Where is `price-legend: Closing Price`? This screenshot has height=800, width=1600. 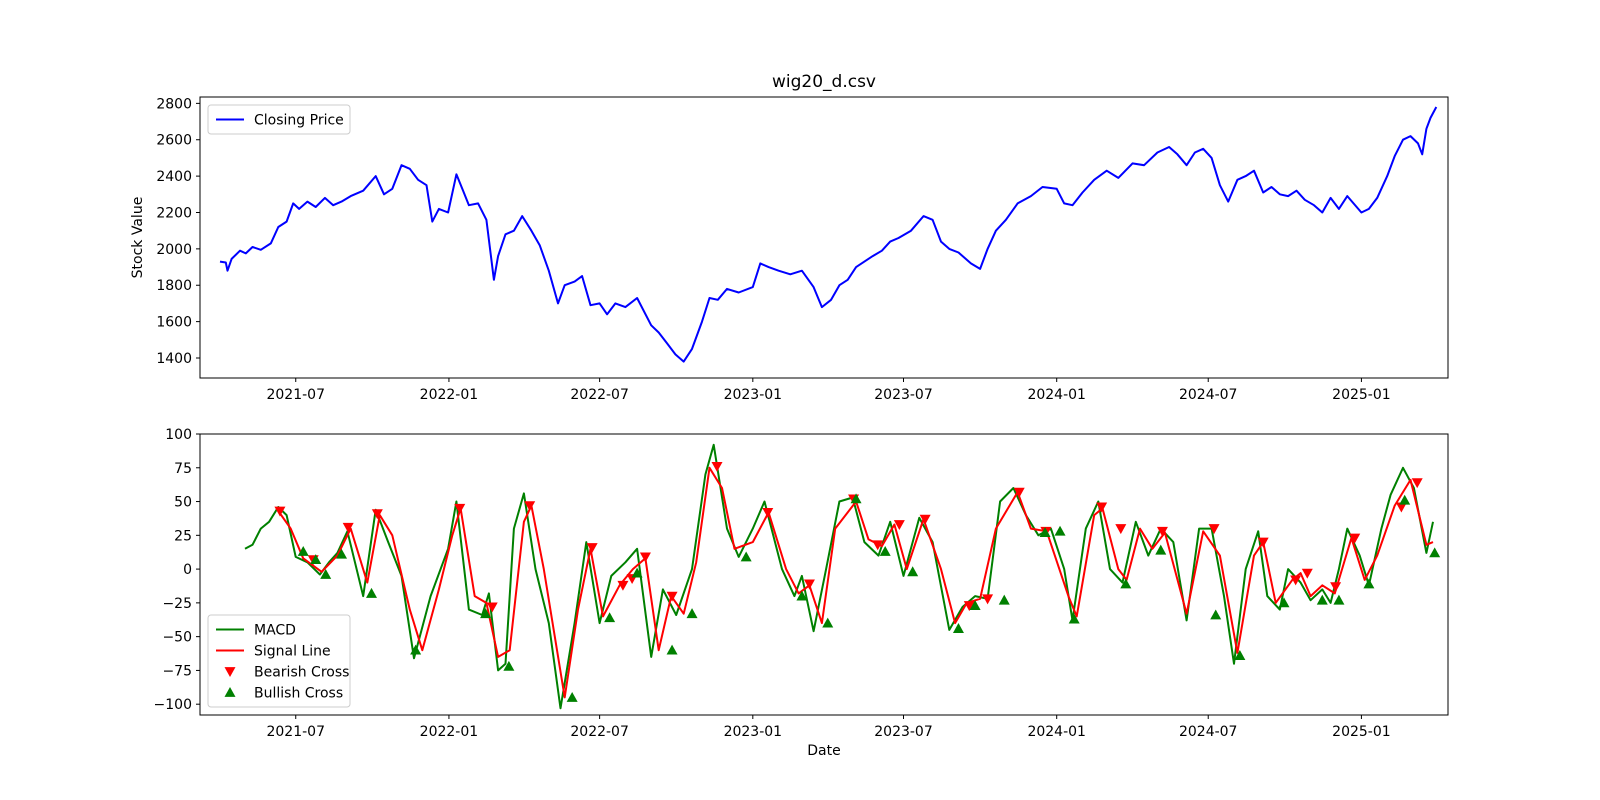
price-legend: Closing Price is located at coordinates (279, 119).